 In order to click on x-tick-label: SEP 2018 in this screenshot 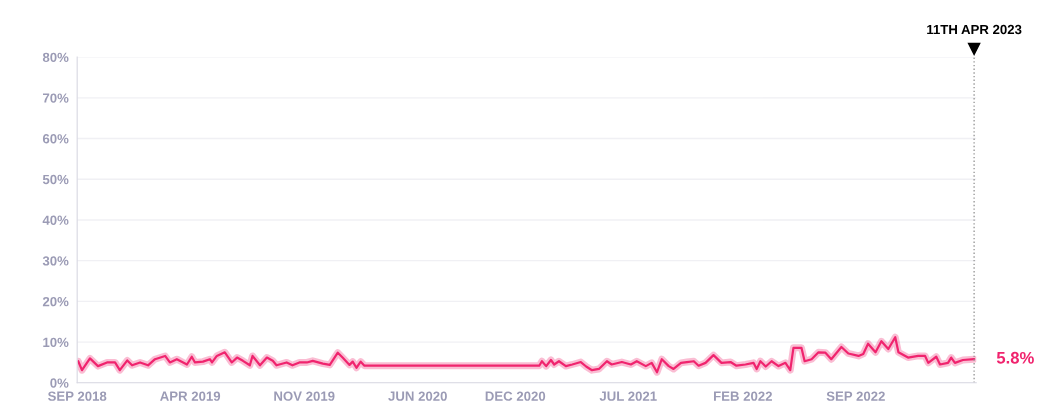, I will do `click(77, 396)`.